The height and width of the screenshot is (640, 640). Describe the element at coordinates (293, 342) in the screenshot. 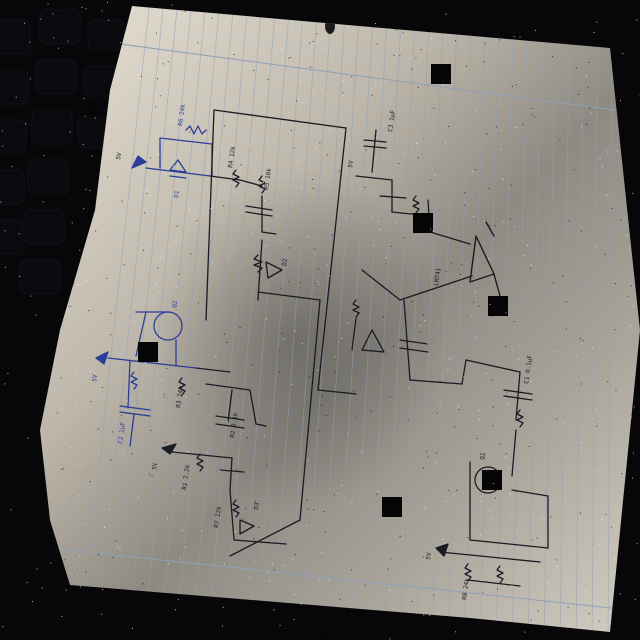

I see `center-bus` at that location.